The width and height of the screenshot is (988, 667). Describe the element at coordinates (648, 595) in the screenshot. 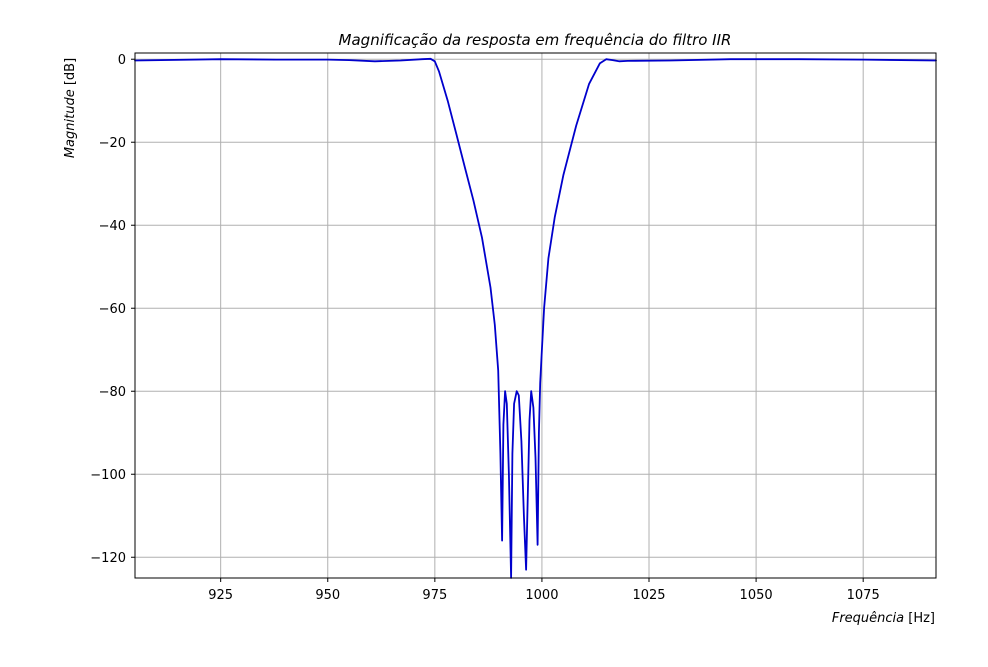

I see `x-tick-label: 1025` at that location.